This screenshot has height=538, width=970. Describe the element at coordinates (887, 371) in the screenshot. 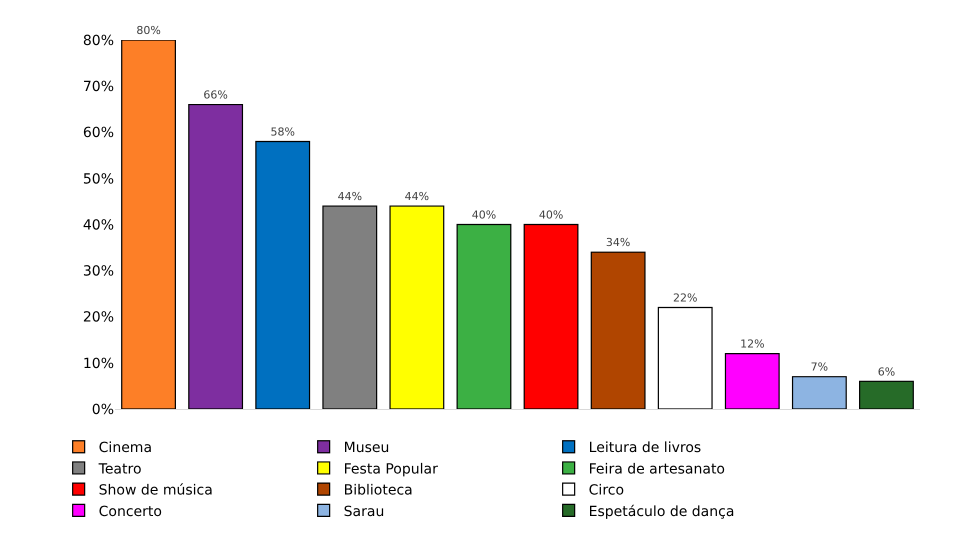

I see `data-label: 6%` at that location.